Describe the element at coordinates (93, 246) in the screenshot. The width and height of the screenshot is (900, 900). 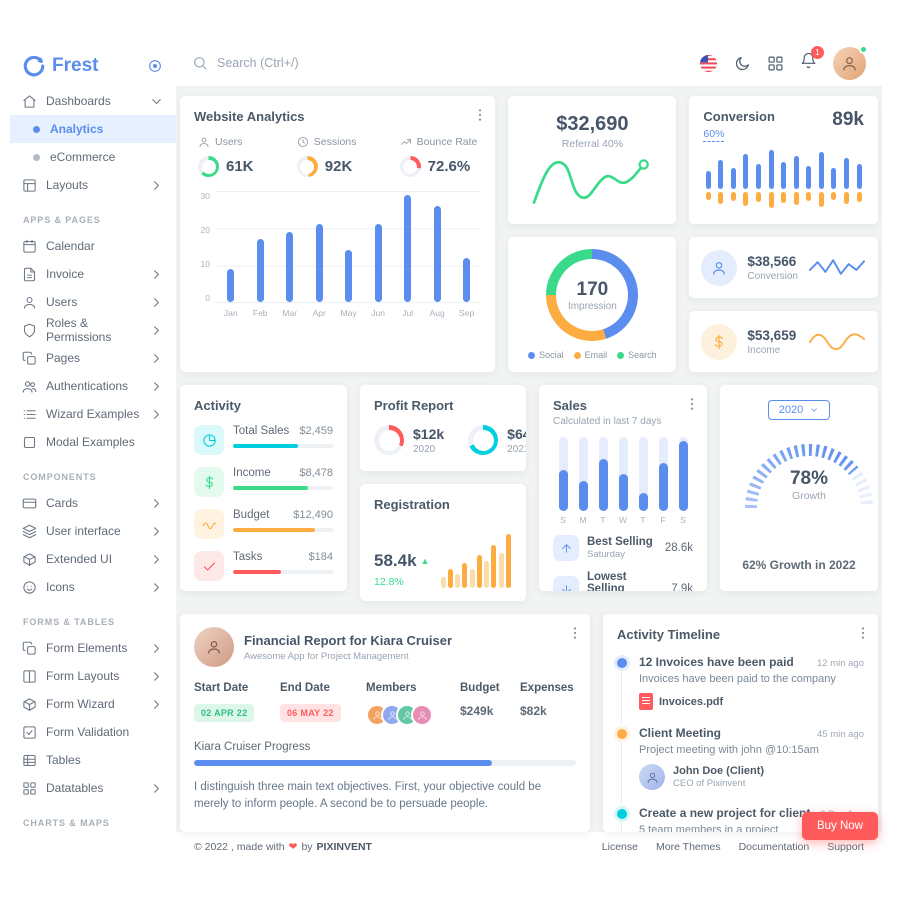
I see `sidebar-item-calendar: Calendar` at that location.